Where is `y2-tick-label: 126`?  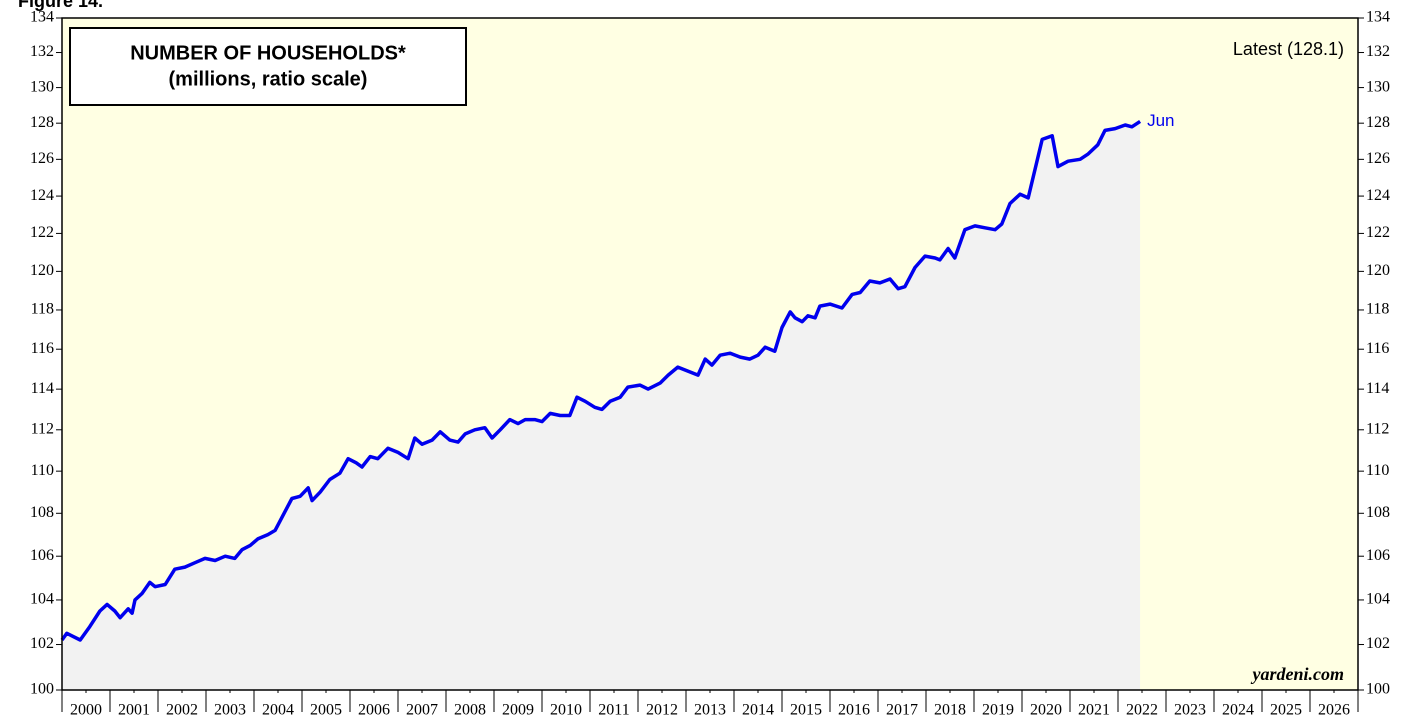 y2-tick-label: 126 is located at coordinates (1378, 158).